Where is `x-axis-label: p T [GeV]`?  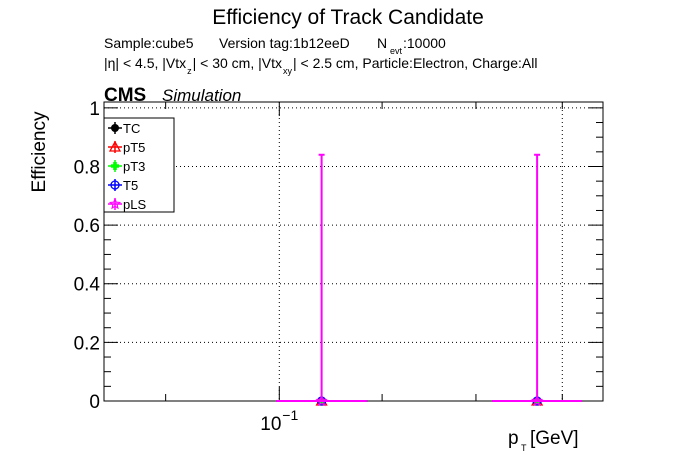
x-axis-label: p T [GeV] is located at coordinates (543, 440).